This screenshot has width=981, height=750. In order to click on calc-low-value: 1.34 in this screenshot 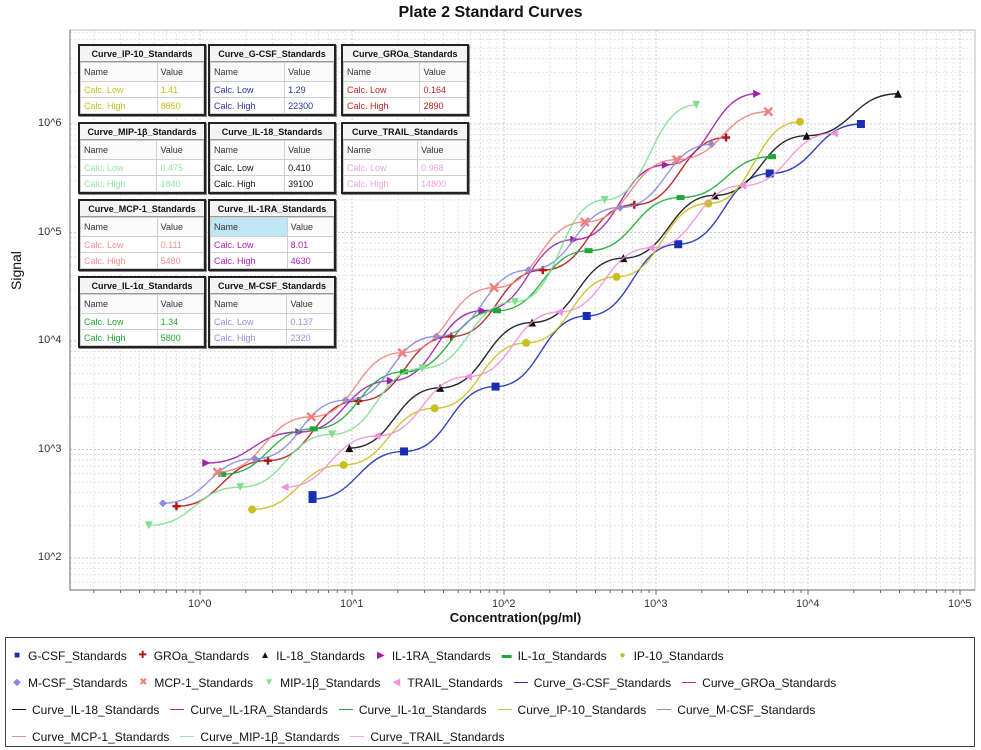, I will do `click(180, 321)`.